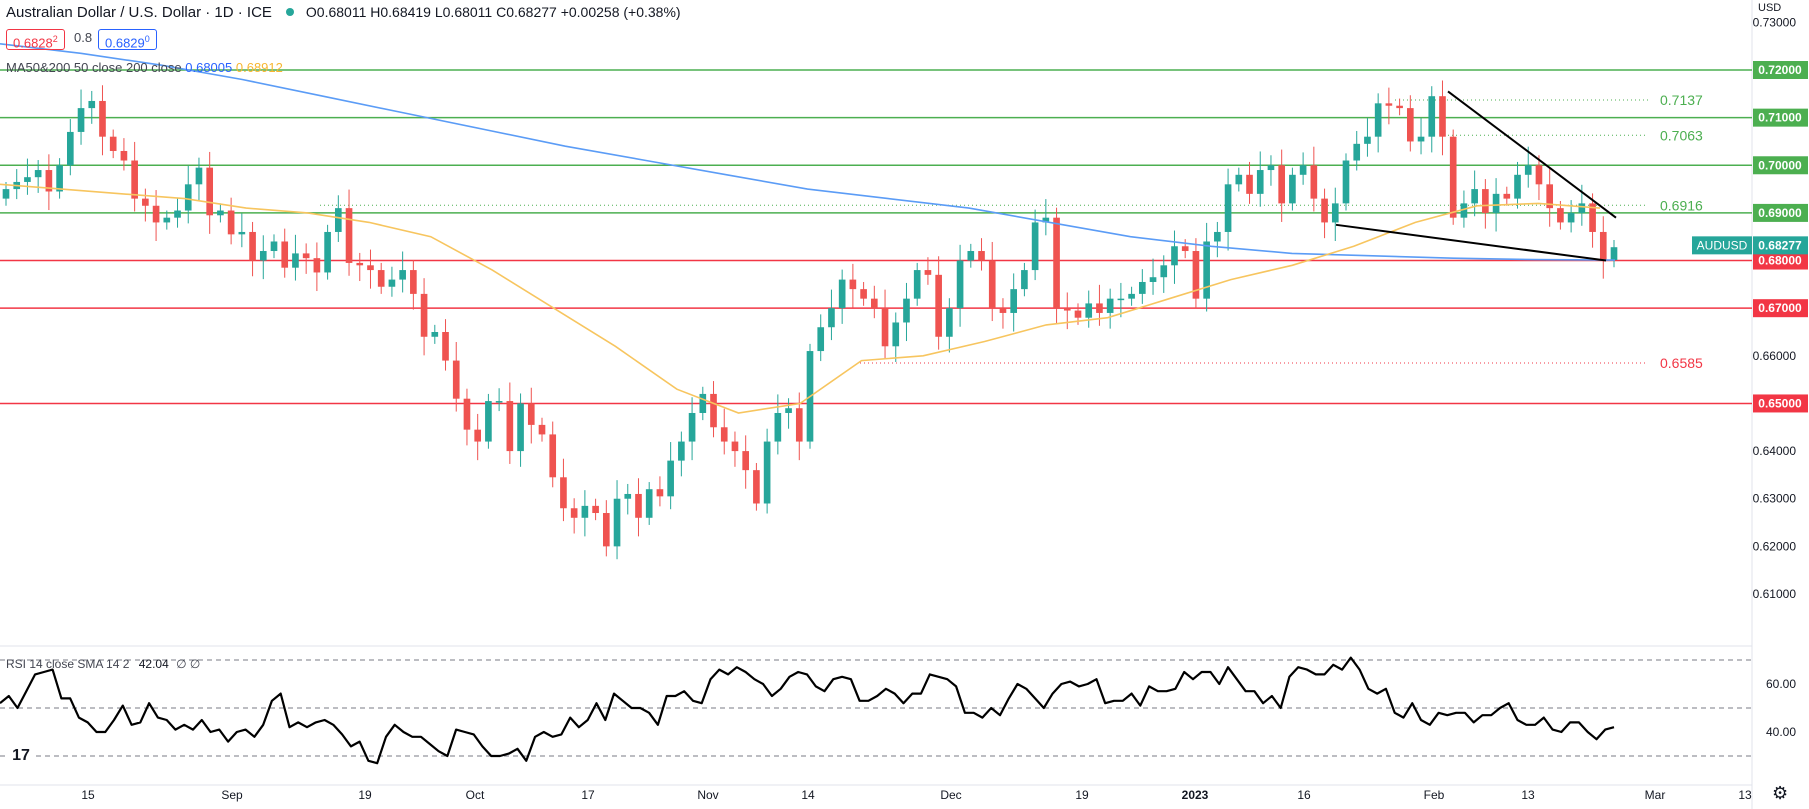 The width and height of the screenshot is (1809, 809). Describe the element at coordinates (1681, 363) in the screenshot. I see `fib-label: 0.6585` at that location.